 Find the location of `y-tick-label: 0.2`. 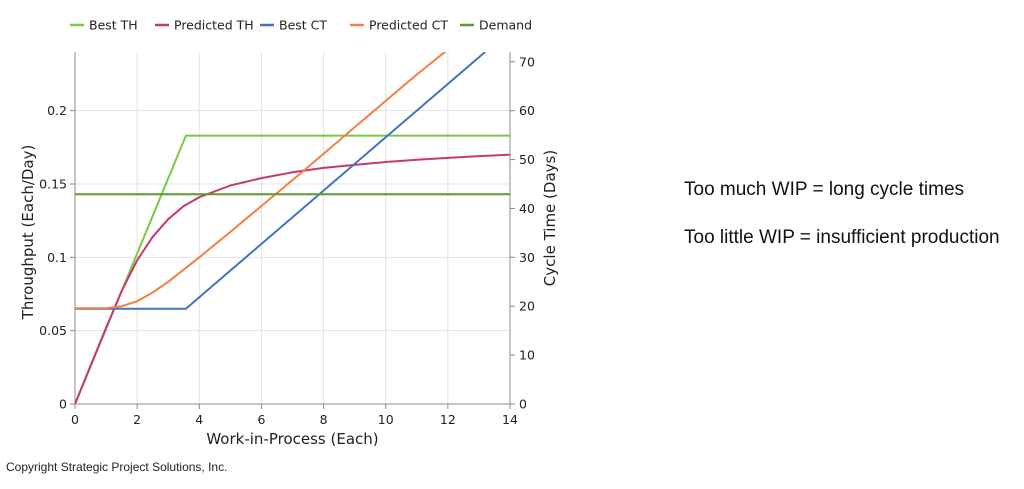

y-tick-label: 0.2 is located at coordinates (57, 110).